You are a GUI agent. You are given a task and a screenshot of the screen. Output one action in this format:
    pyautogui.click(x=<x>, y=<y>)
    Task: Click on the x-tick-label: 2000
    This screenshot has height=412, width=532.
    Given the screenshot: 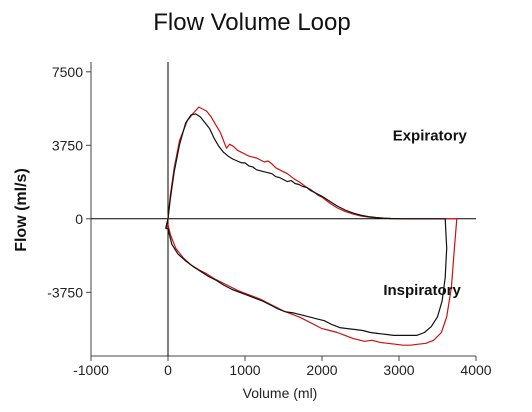 What is the action you would take?
    pyautogui.click(x=321, y=370)
    